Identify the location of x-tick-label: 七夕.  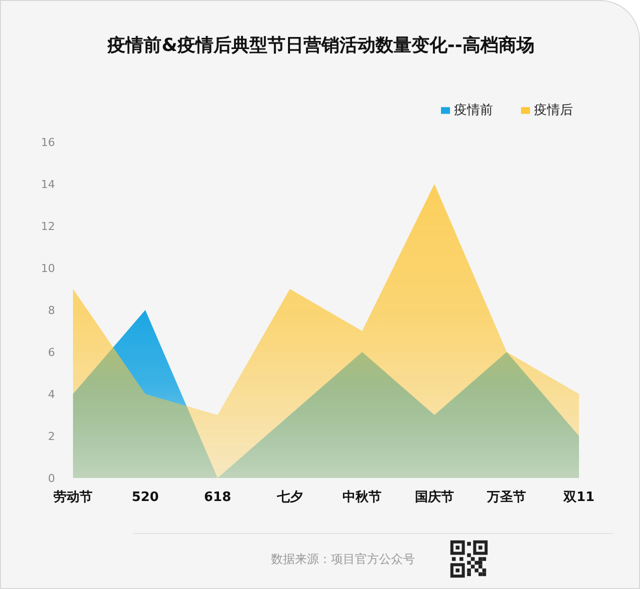
(289, 498).